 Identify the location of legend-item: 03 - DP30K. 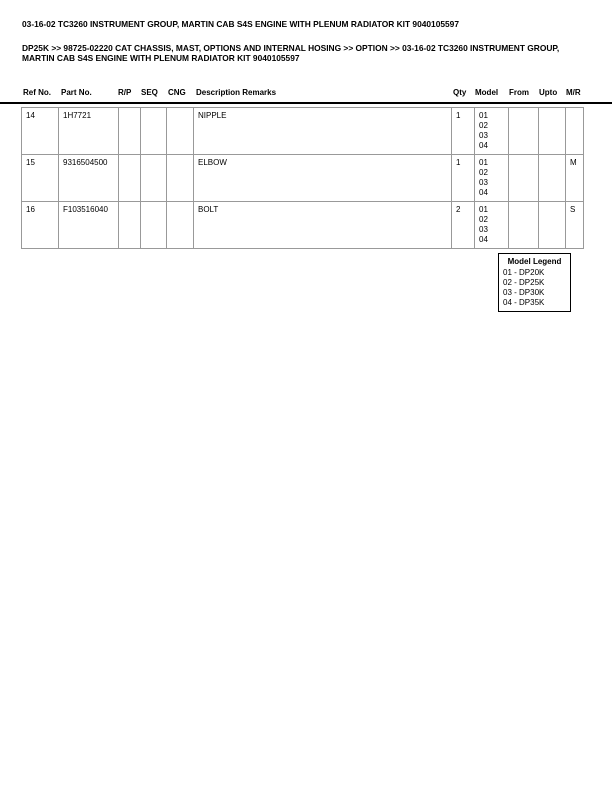
(524, 292).